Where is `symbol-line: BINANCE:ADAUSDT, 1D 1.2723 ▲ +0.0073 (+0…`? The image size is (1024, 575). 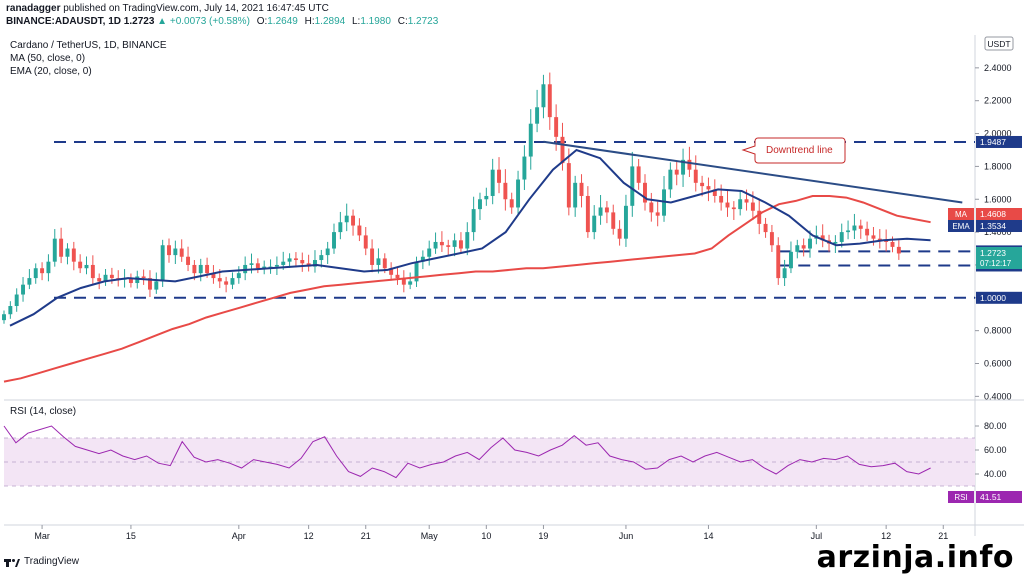 symbol-line: BINANCE:ADAUSDT, 1D 1.2723 ▲ +0.0073 (+0… is located at coordinates (222, 21).